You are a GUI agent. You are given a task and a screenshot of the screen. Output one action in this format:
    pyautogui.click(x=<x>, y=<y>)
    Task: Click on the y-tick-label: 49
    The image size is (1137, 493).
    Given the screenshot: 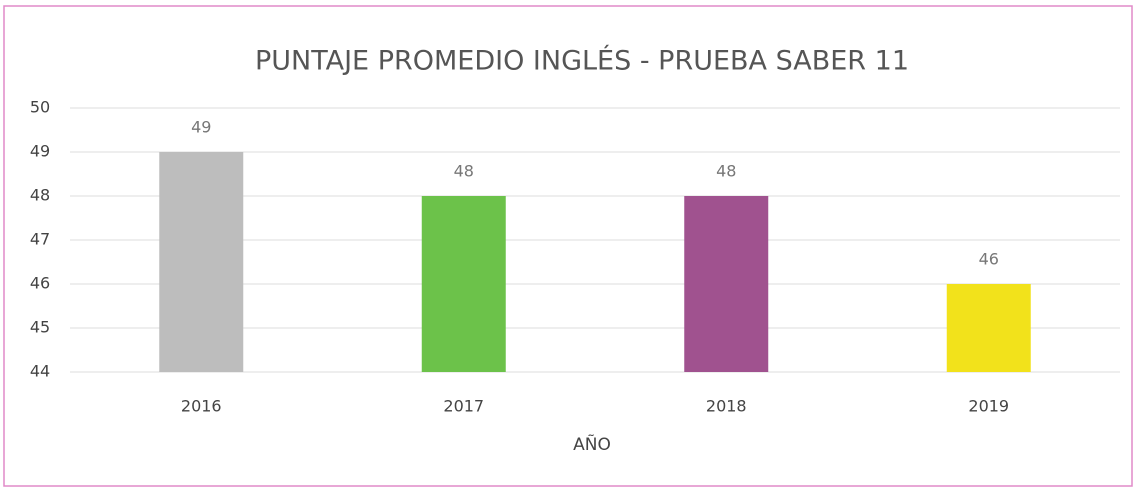 What is the action you would take?
    pyautogui.click(x=40, y=151)
    